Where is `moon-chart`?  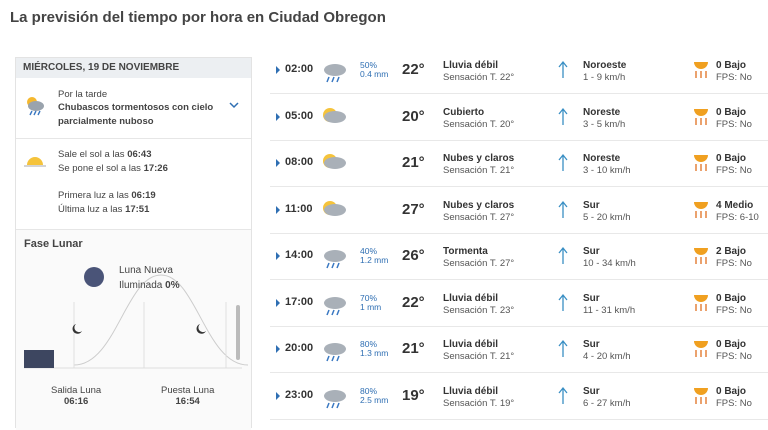
moon-chart is located at coordinates (136, 318).